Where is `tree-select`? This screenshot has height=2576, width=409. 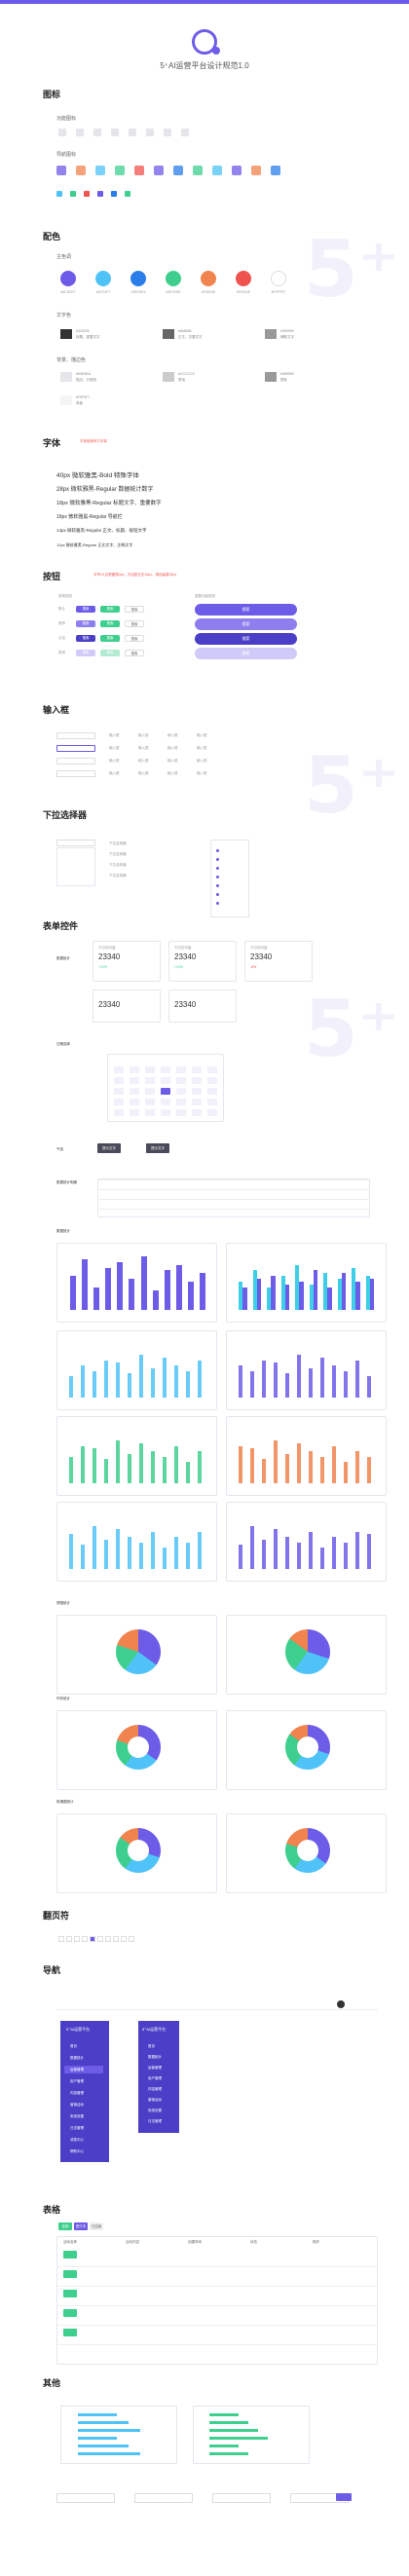
tree-select is located at coordinates (229, 878).